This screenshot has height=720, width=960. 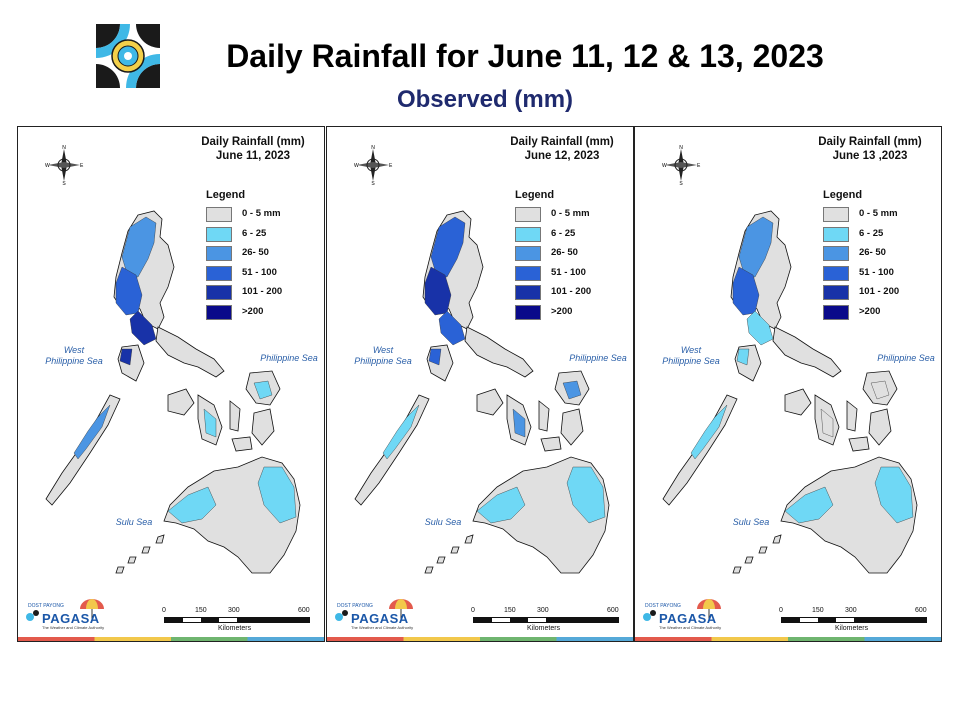 What do you see at coordinates (781, 610) in the screenshot?
I see `scale-tick: 0` at bounding box center [781, 610].